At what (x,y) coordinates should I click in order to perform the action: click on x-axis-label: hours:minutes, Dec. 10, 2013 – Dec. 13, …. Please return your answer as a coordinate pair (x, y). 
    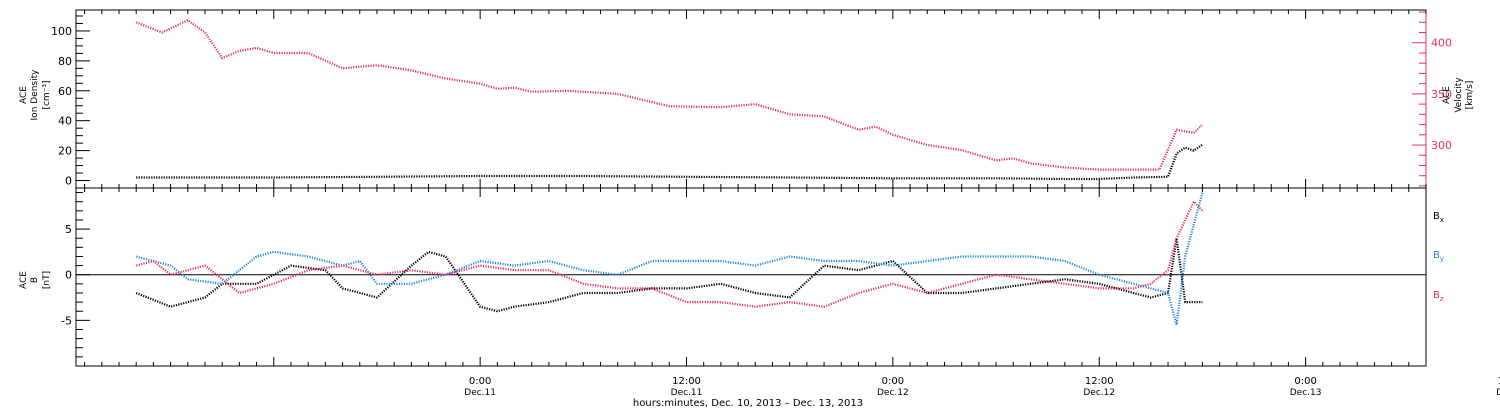
    Looking at the image, I should click on (748, 403).